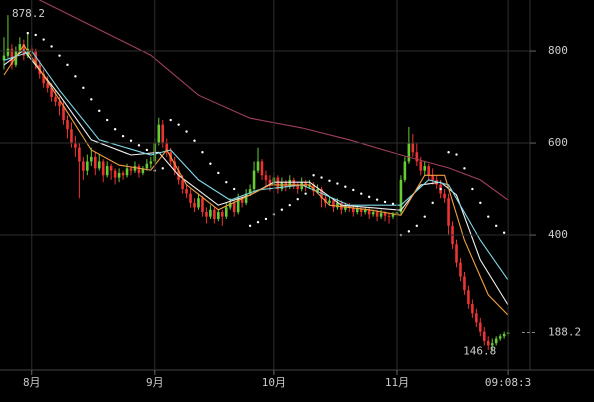  What do you see at coordinates (558, 142) in the screenshot?
I see `y-tick-label: 600` at bounding box center [558, 142].